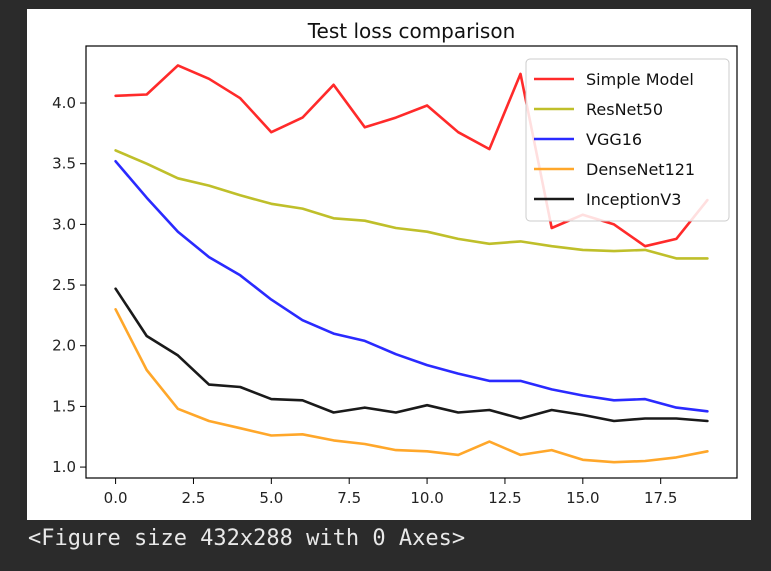 This screenshot has width=771, height=571. I want to click on x-axis: 0.0 2.5 5.0 7.5 10.0 12.5 15.0 17.5, so click(390, 492).